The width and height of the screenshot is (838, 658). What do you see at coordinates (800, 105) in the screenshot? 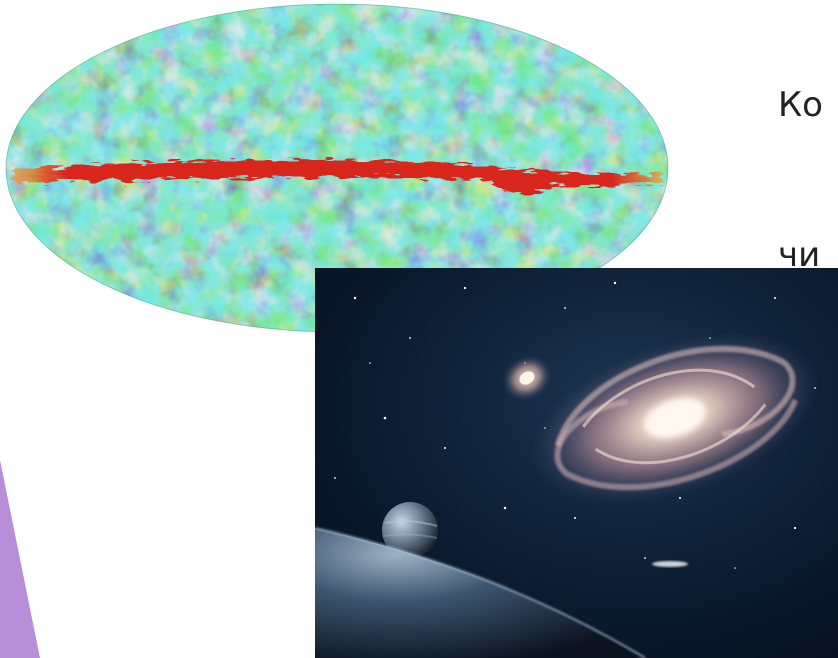
I see `slide-title-line-1: Ко` at bounding box center [800, 105].